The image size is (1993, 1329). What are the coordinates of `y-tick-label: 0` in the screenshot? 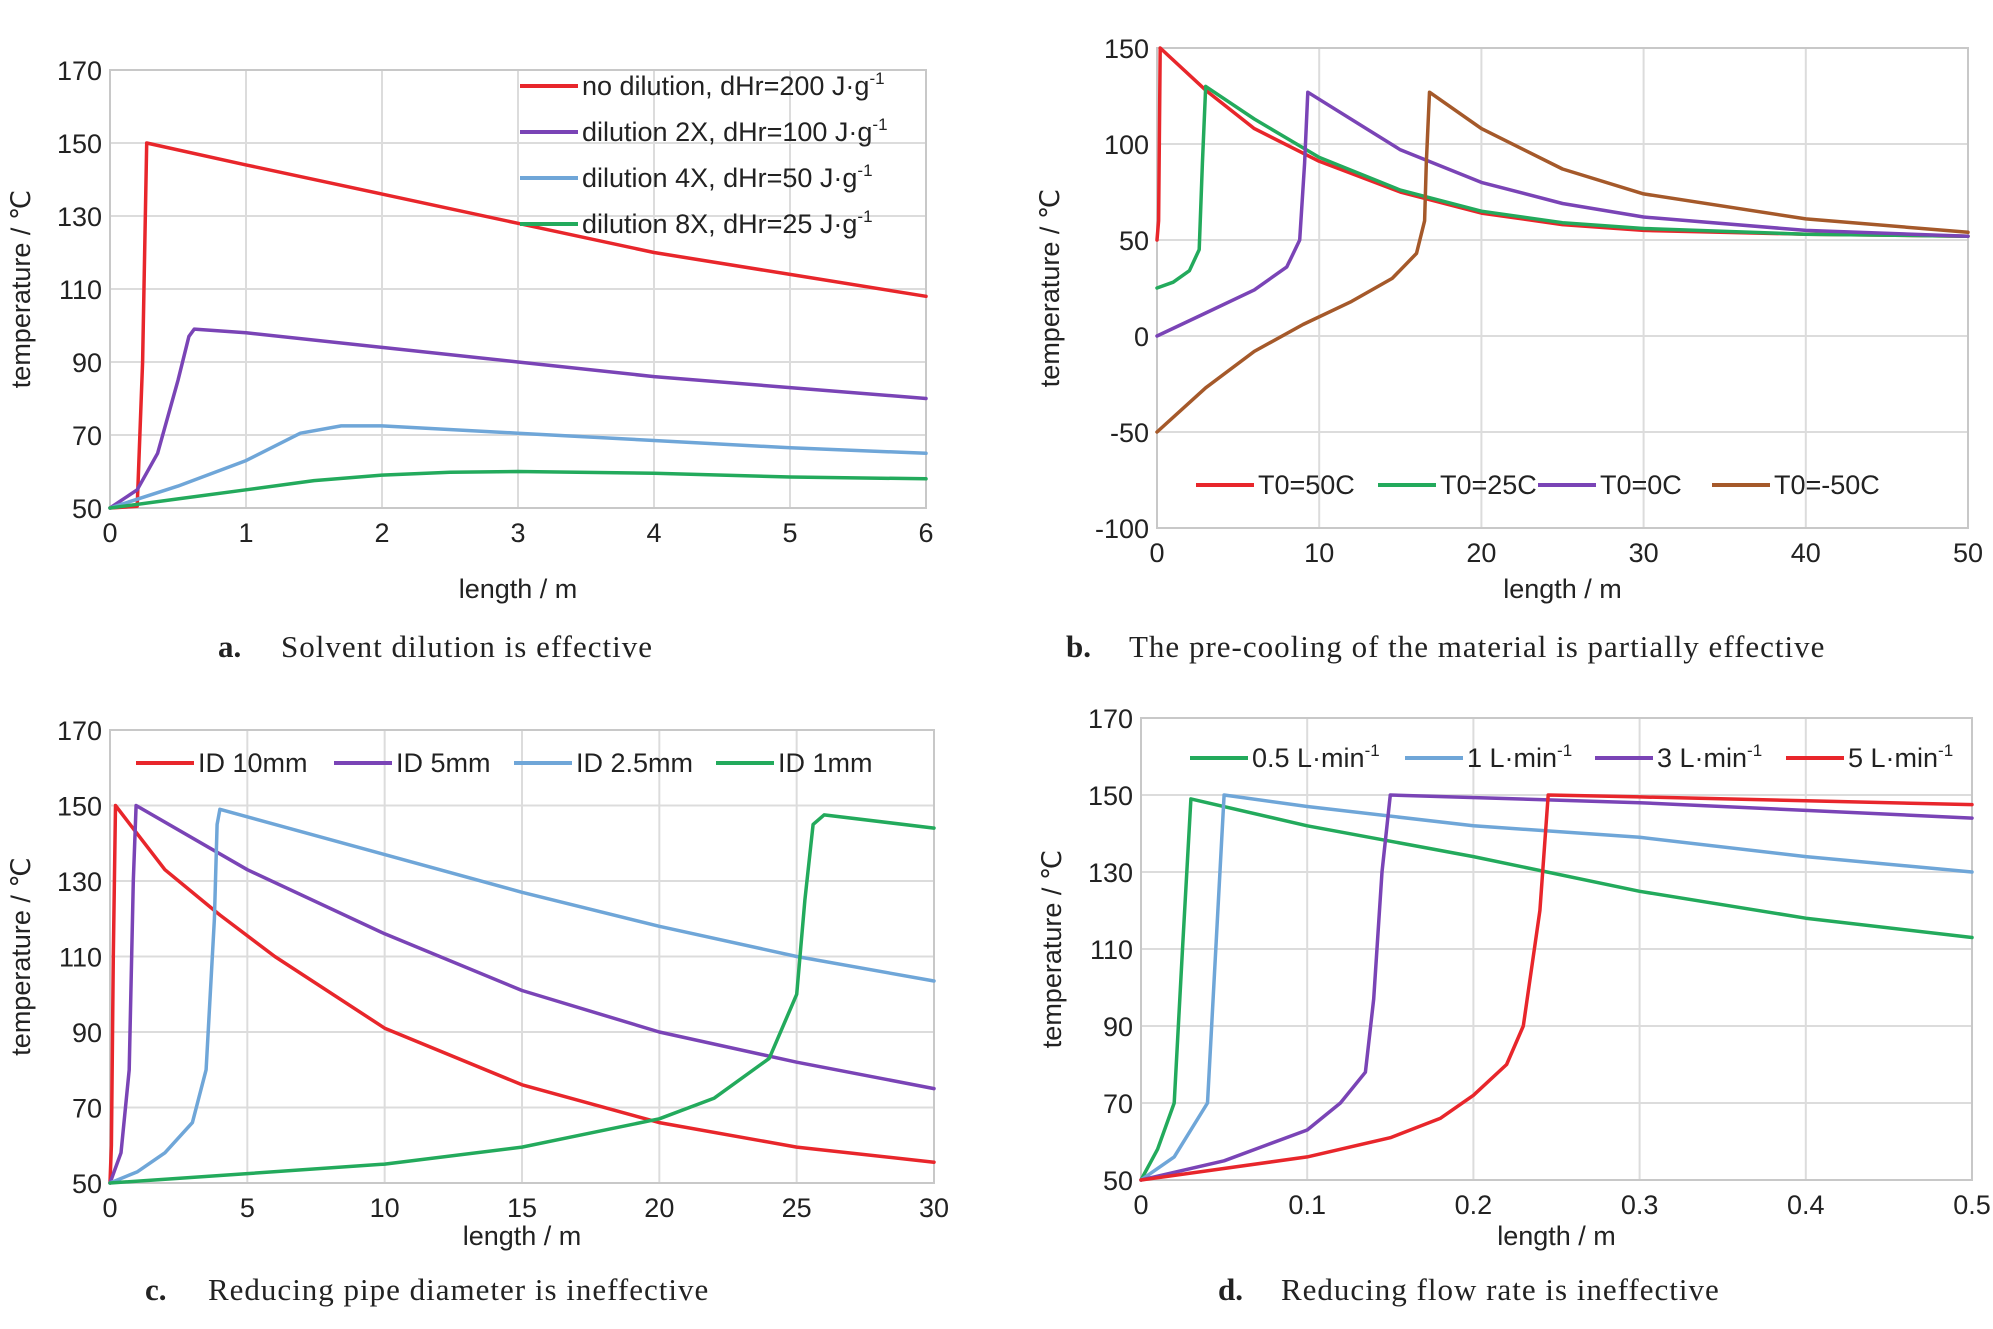 It's located at (1141, 337).